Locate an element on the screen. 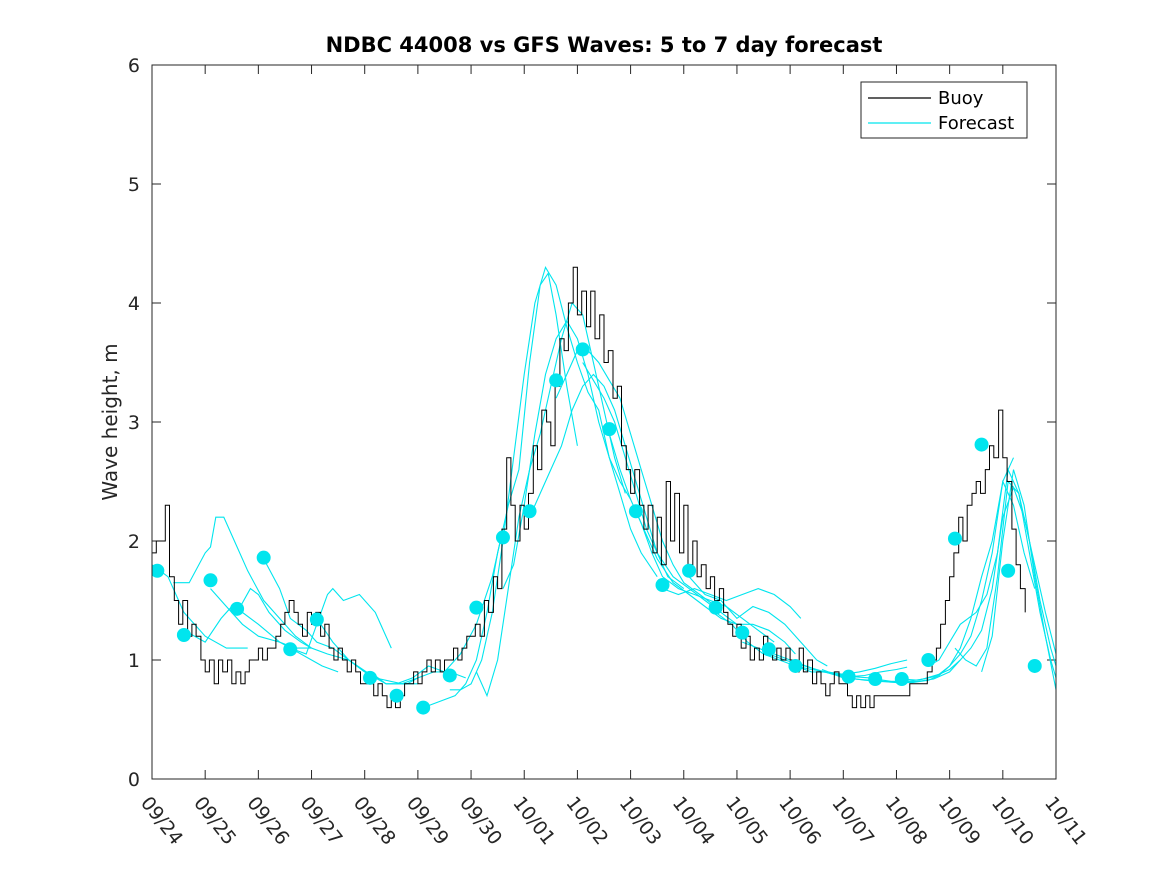  y-tick-label: 0 is located at coordinates (134, 780).